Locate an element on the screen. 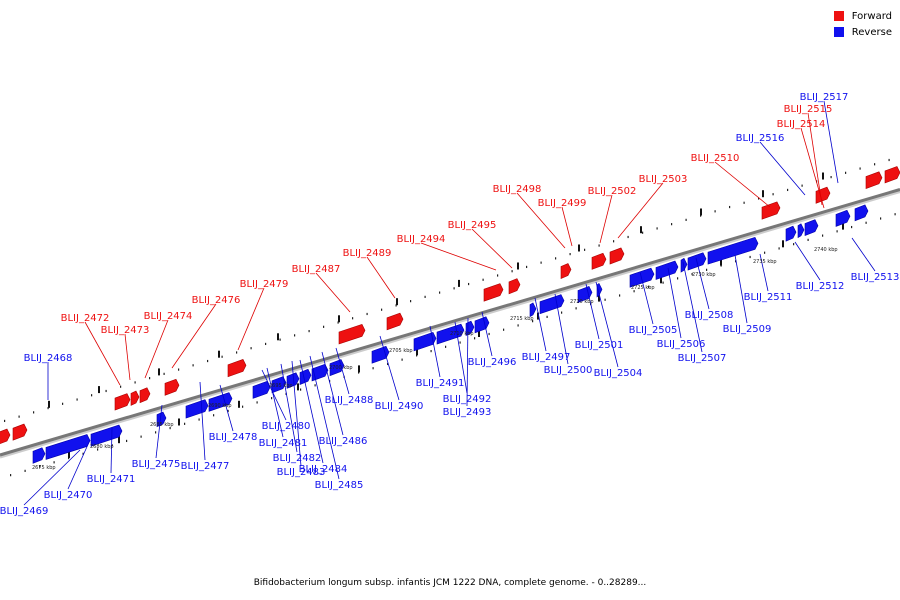 This screenshot has width=900, height=600. scale-tick-label: 2735 kbp is located at coordinates (765, 262).